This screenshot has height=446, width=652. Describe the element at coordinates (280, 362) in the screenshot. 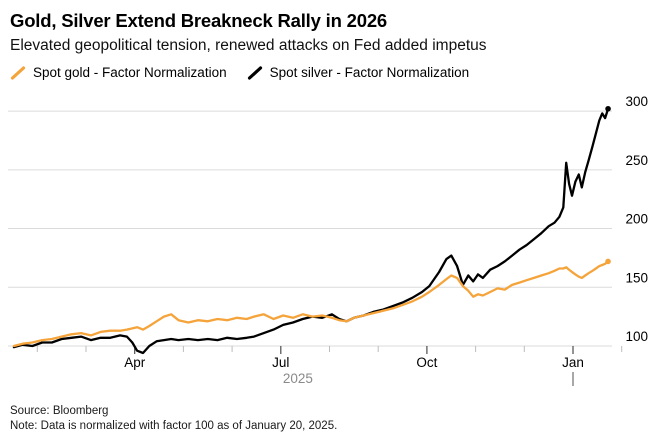

I see `x-axis-label: Jul` at that location.